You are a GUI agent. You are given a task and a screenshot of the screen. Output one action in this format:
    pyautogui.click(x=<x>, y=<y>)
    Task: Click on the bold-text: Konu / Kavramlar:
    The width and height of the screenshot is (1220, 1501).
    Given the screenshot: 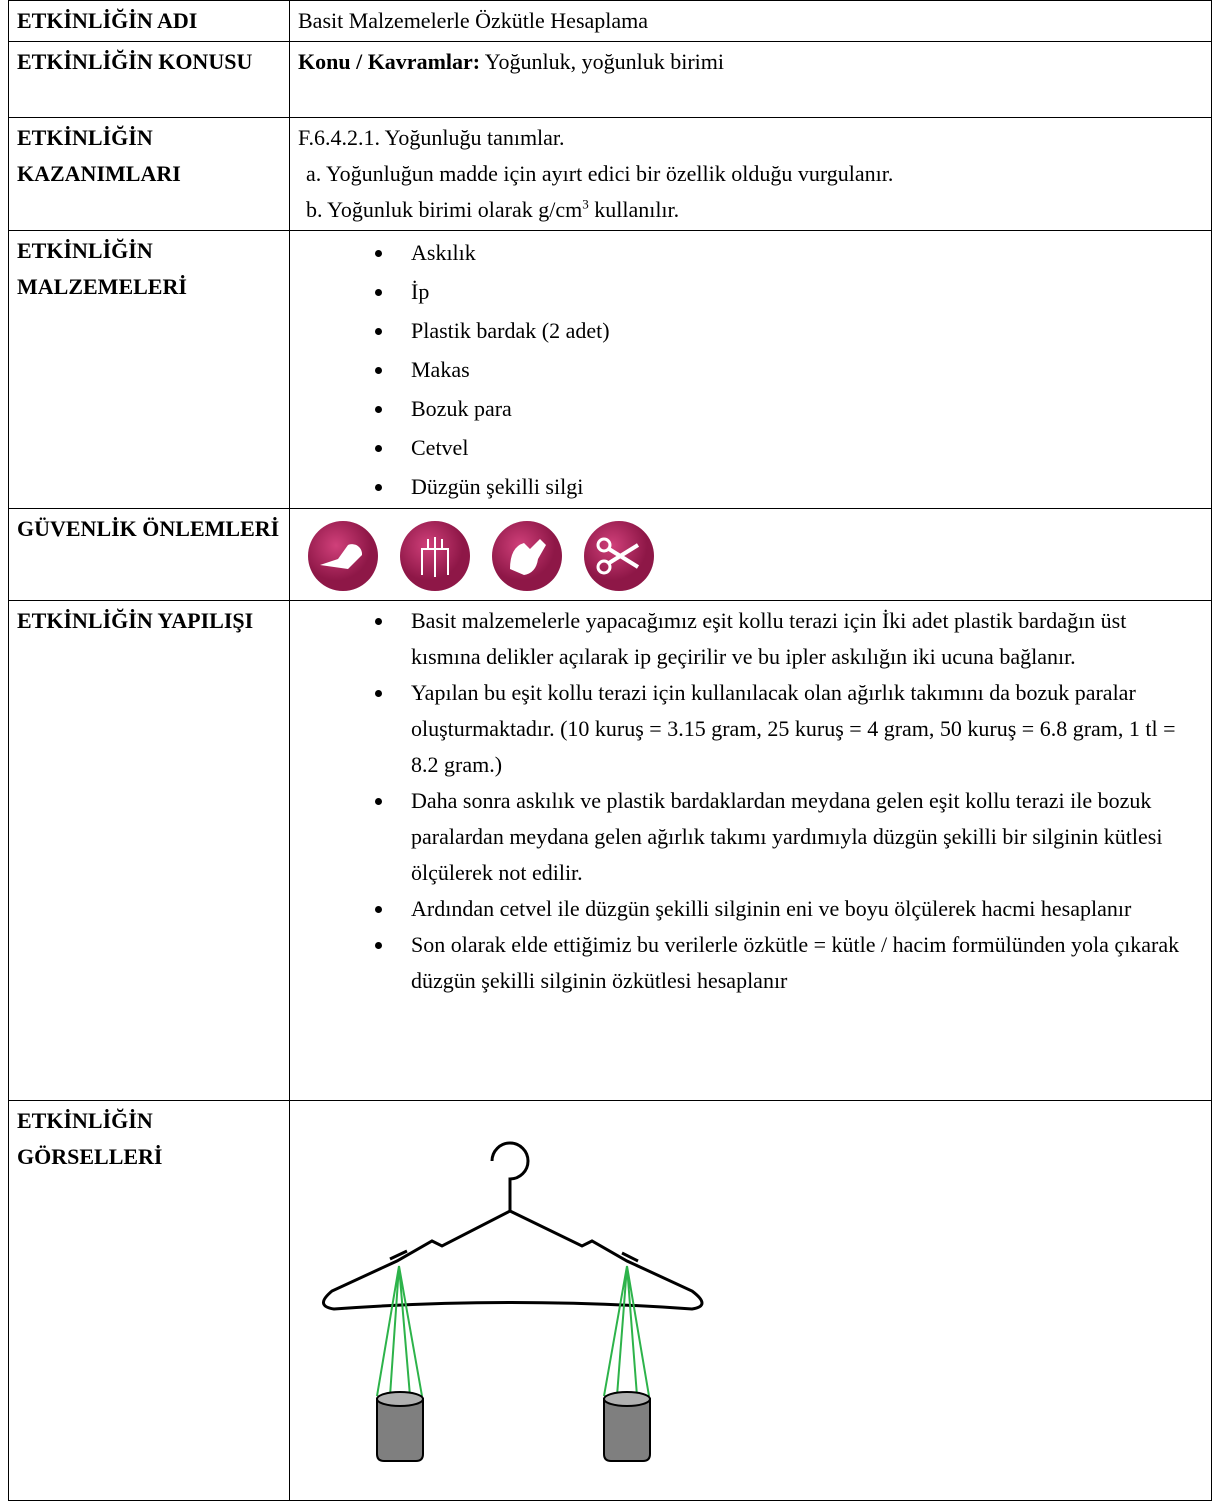 What is the action you would take?
    pyautogui.click(x=389, y=61)
    